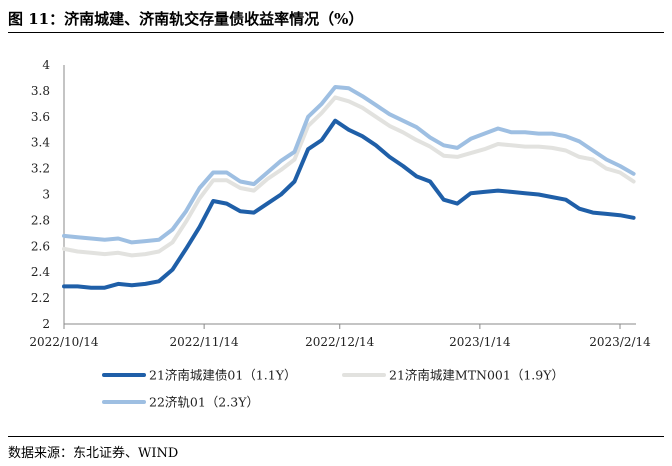 The width and height of the screenshot is (672, 466). I want to click on y-tick-label: 3.8, so click(40, 91).